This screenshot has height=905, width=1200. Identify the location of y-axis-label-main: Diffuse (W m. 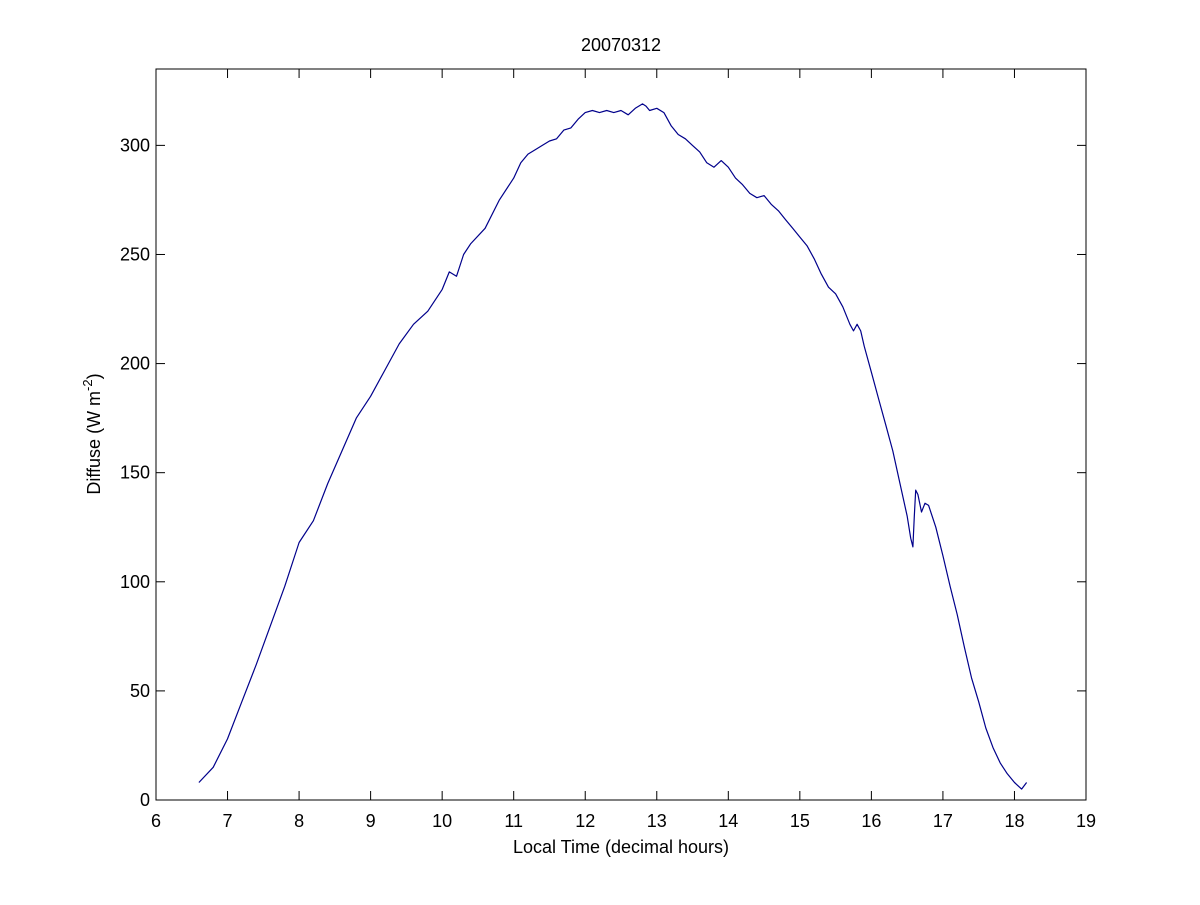
(94, 443).